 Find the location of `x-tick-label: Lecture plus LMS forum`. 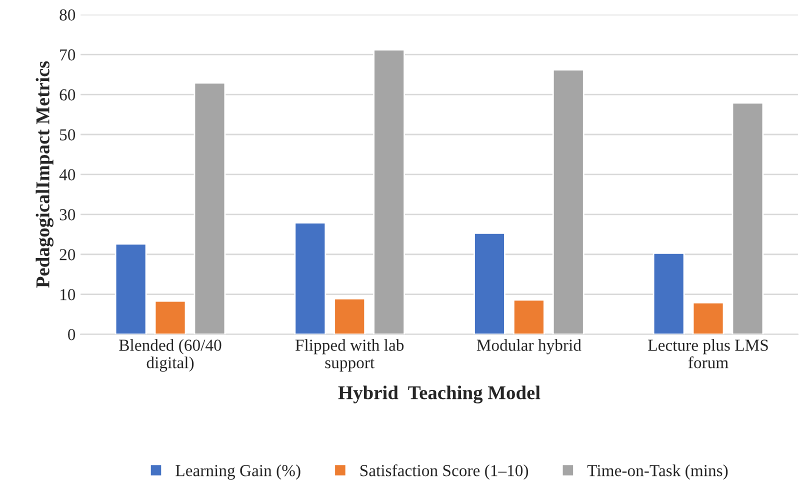

x-tick-label: Lecture plus LMS forum is located at coordinates (708, 353).